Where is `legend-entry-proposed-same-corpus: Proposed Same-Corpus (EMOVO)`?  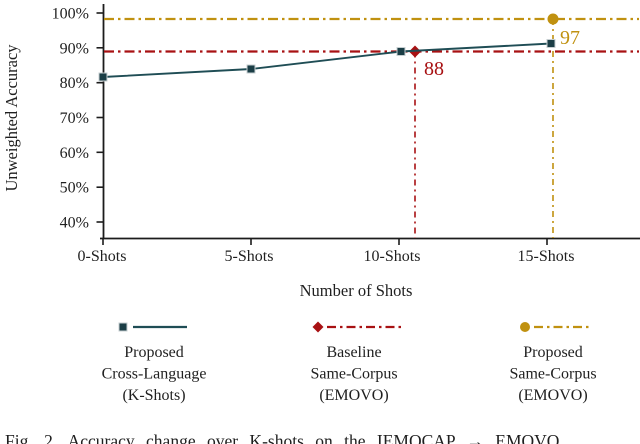 legend-entry-proposed-same-corpus: Proposed Same-Corpus (EMOVO) is located at coordinates (553, 363).